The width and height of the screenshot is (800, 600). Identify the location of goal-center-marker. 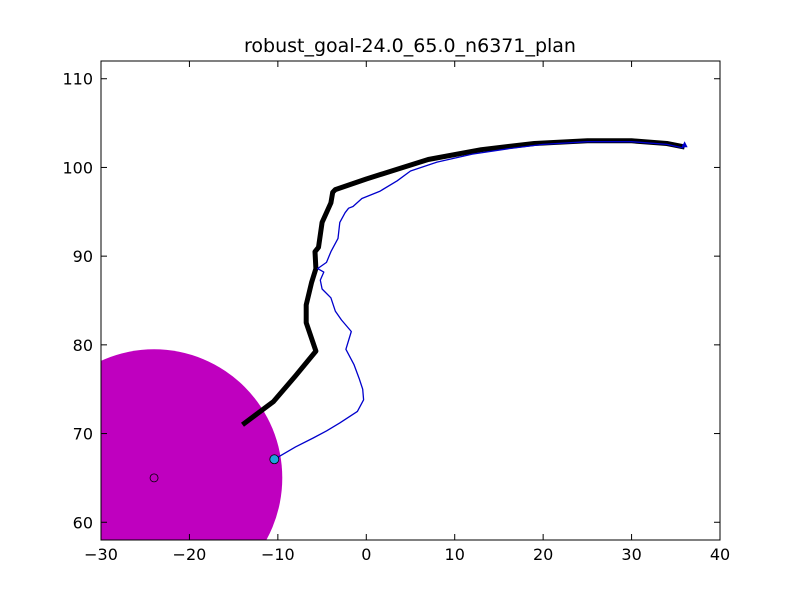
(154, 478).